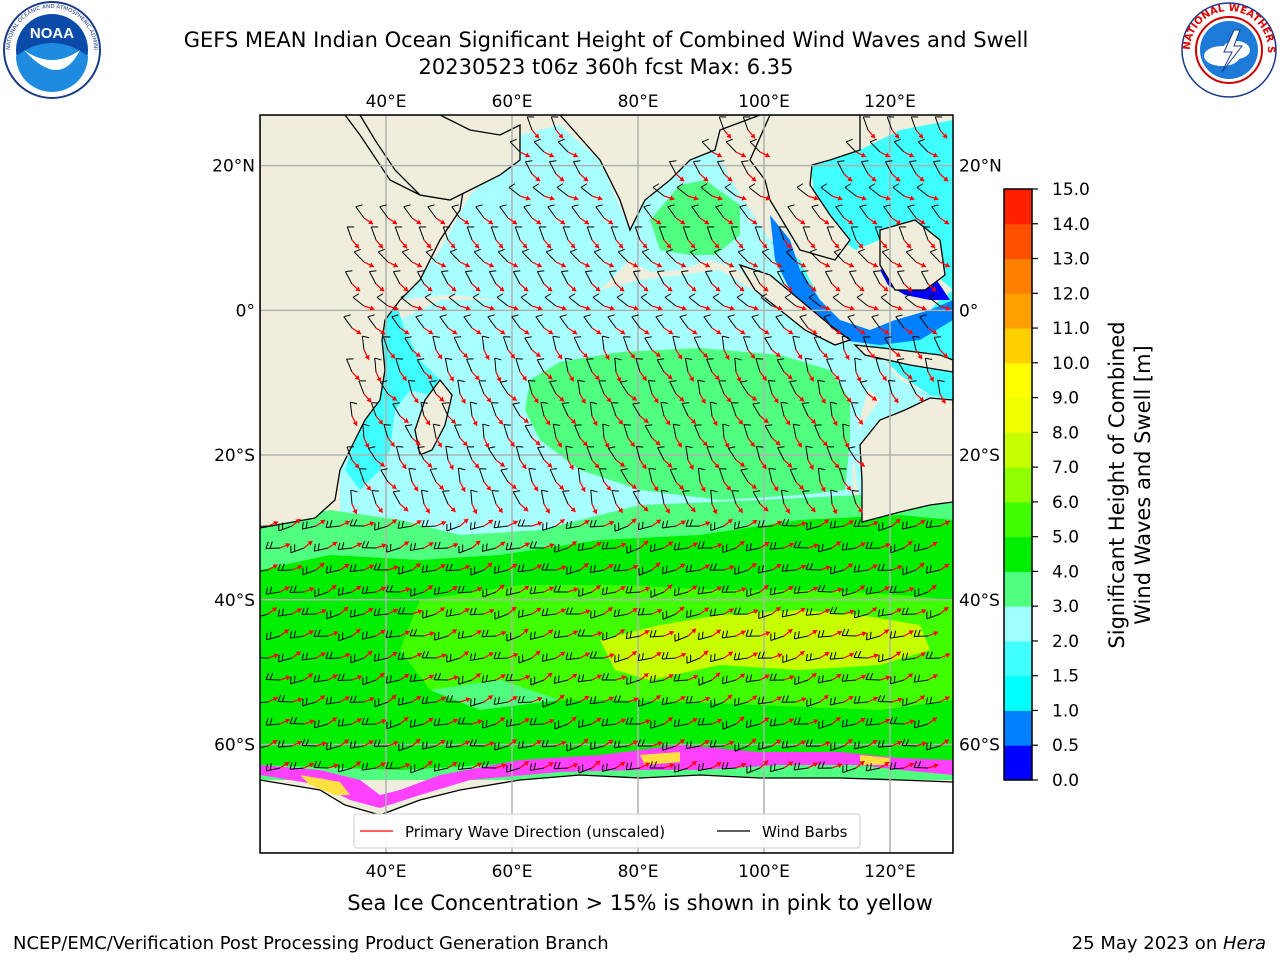 This screenshot has width=1280, height=960. What do you see at coordinates (980, 167) in the screenshot?
I see `lat-tick-label-right: 20°N` at bounding box center [980, 167].